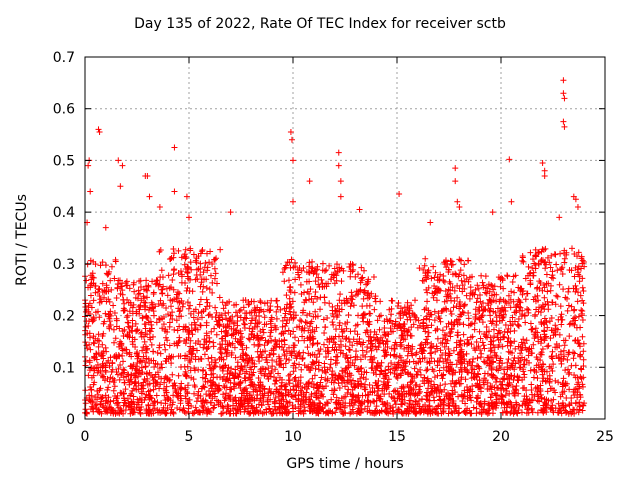 The width and height of the screenshot is (640, 480). I want to click on x-tick-label: 5, so click(189, 437).